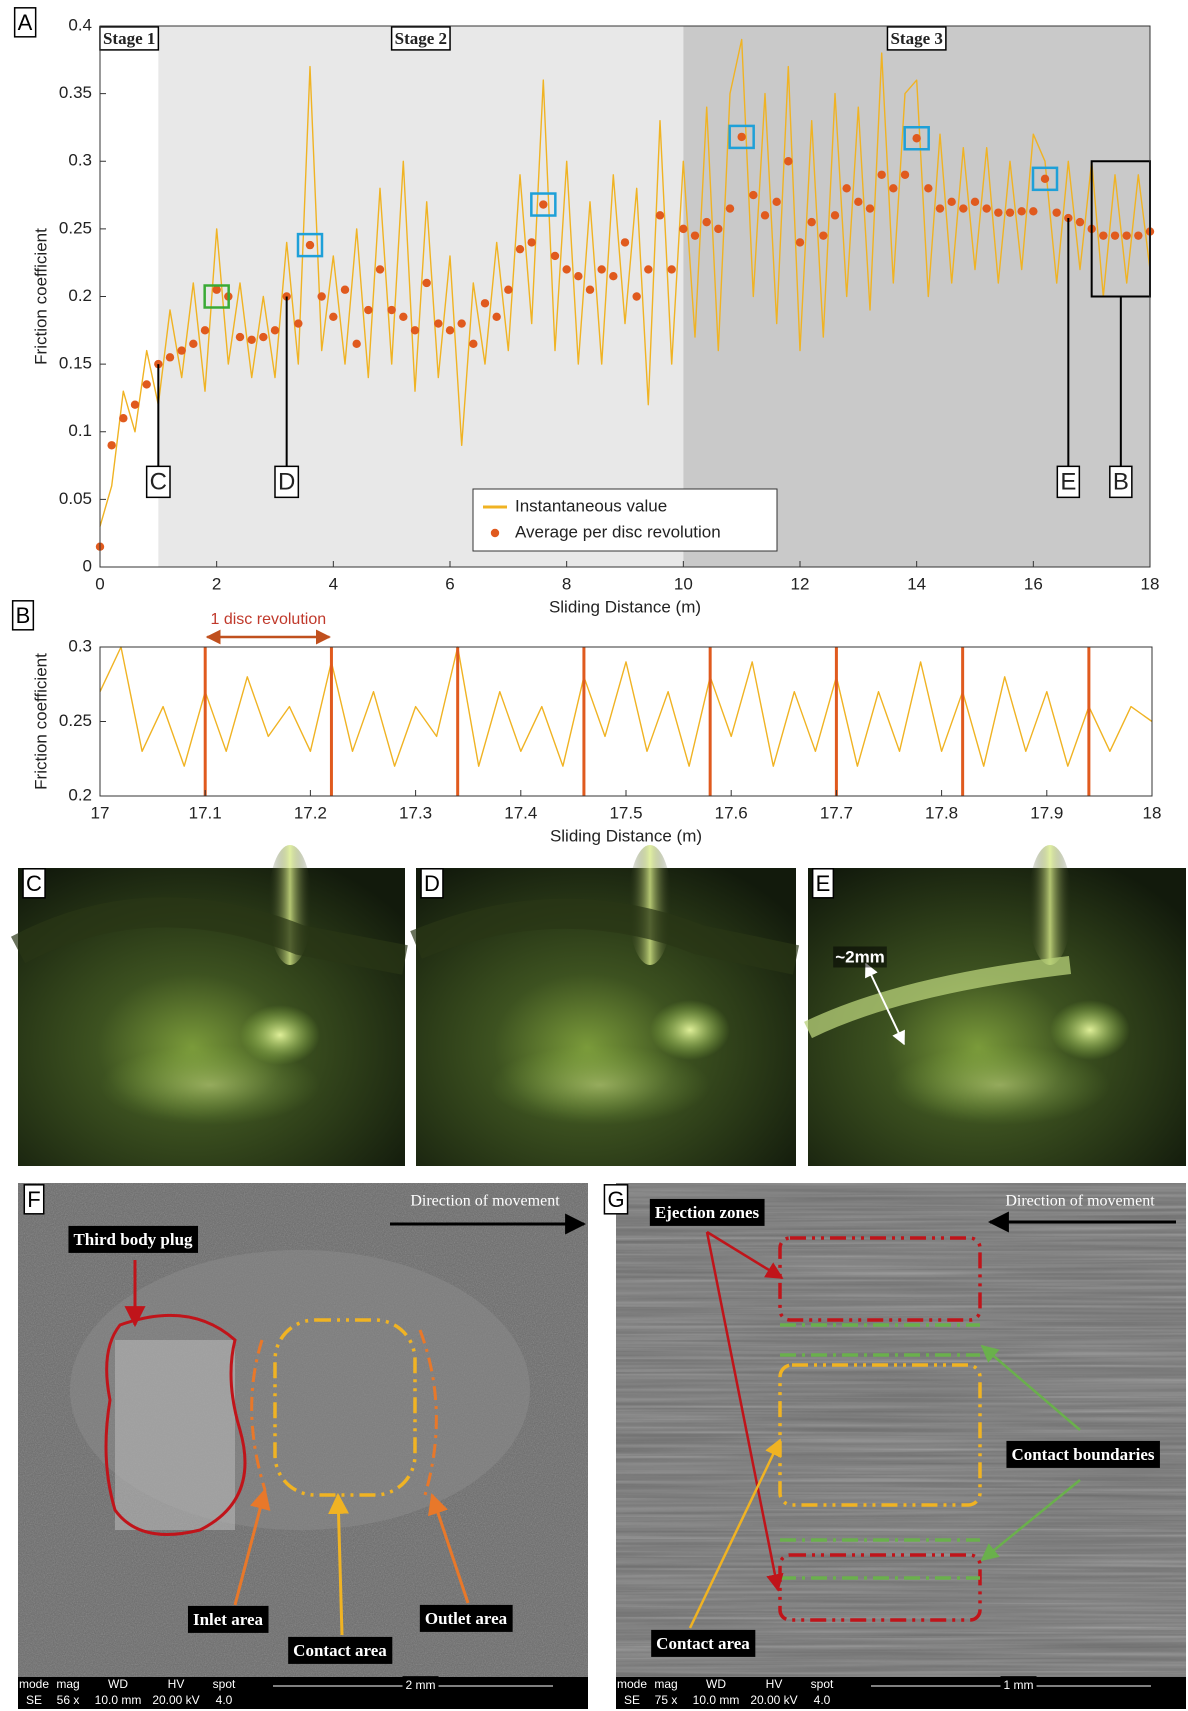  I want to click on stage-label: Stage 2, so click(421, 38).